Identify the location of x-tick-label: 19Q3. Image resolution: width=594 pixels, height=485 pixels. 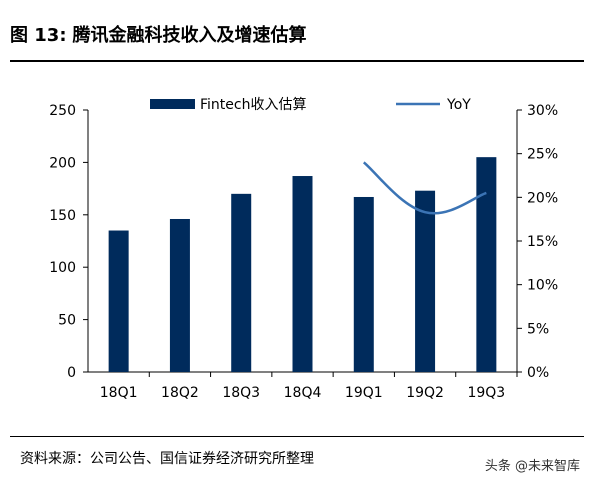
(486, 393).